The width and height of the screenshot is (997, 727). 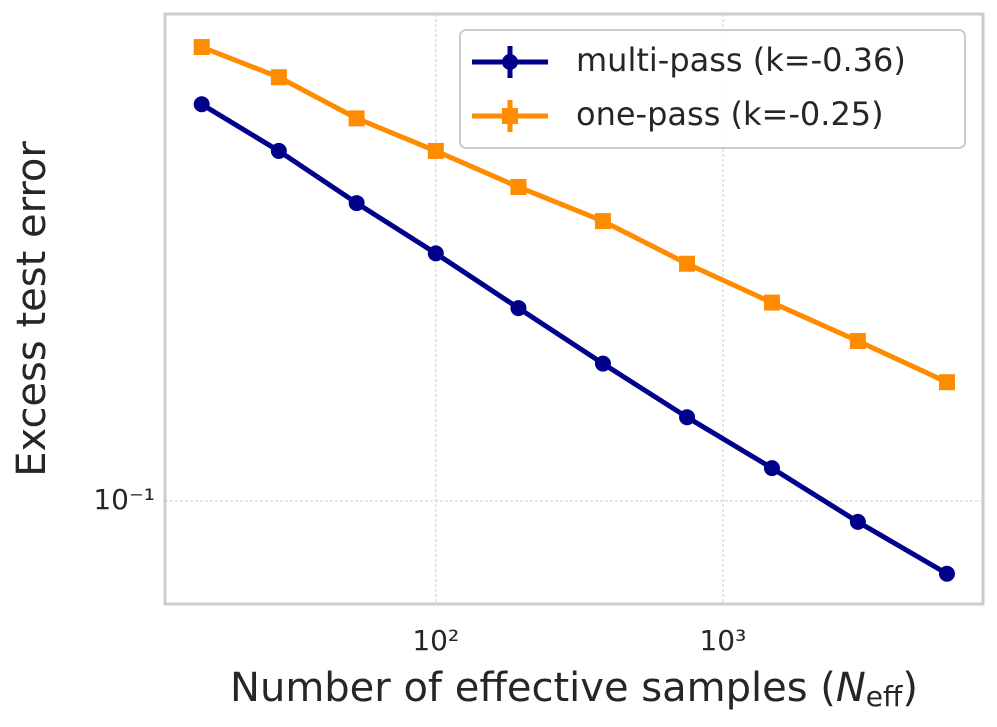 I want to click on x-axis-label: Number of effective samples (Neff), so click(x=574, y=689).